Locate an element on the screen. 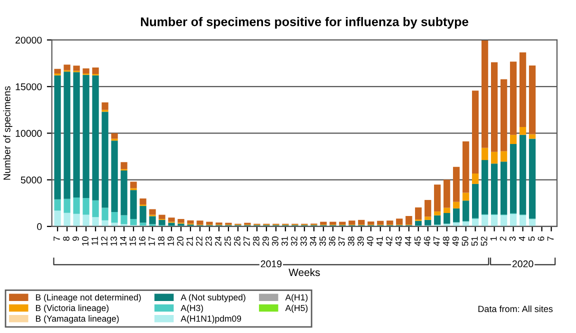 The image size is (576, 333). x-tick-label: 8 is located at coordinates (66, 238).